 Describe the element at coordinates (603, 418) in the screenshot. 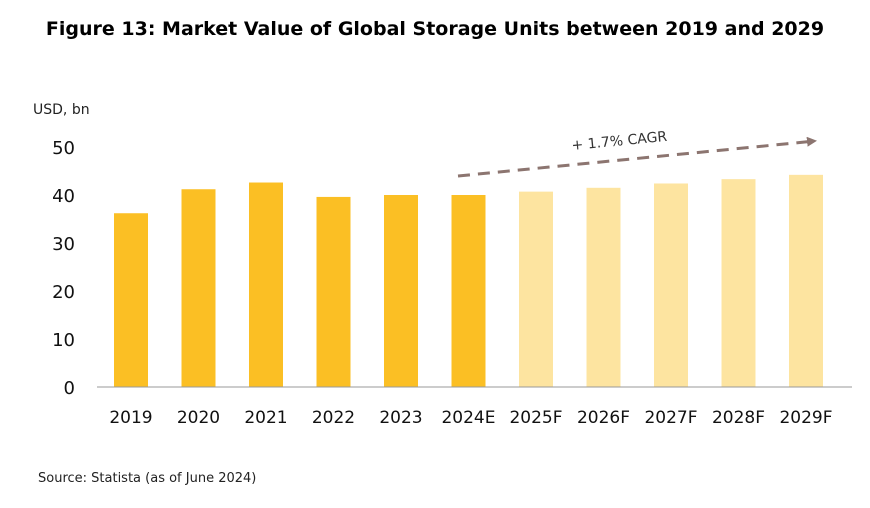

I see `x-tick-label: 2026F` at that location.